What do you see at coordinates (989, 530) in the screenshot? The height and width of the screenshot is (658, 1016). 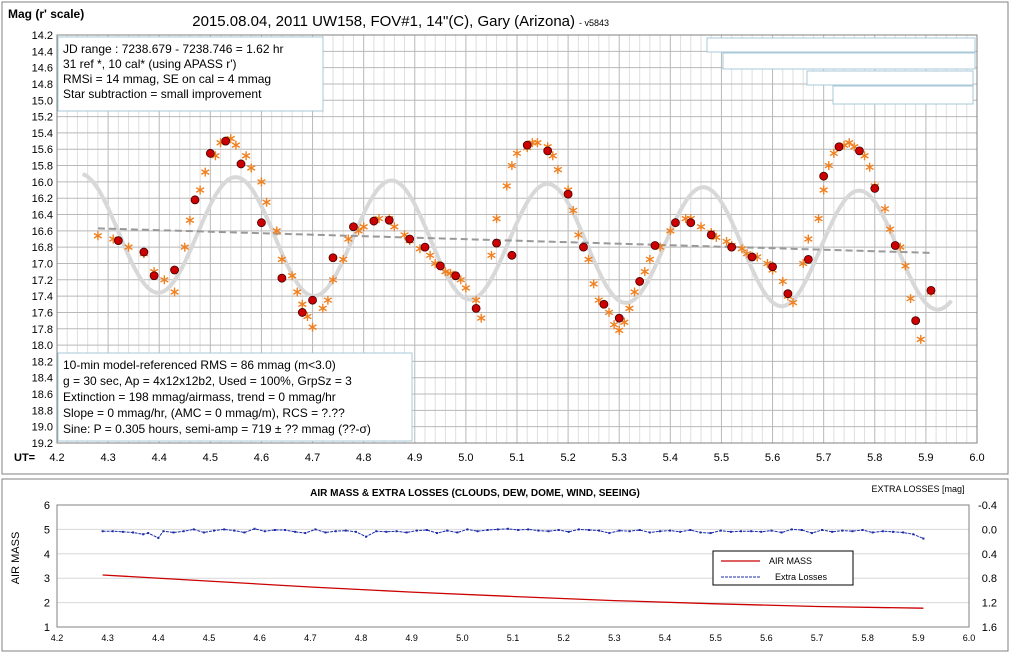 I see `extra-loss-tick-label: 0.0` at bounding box center [989, 530].